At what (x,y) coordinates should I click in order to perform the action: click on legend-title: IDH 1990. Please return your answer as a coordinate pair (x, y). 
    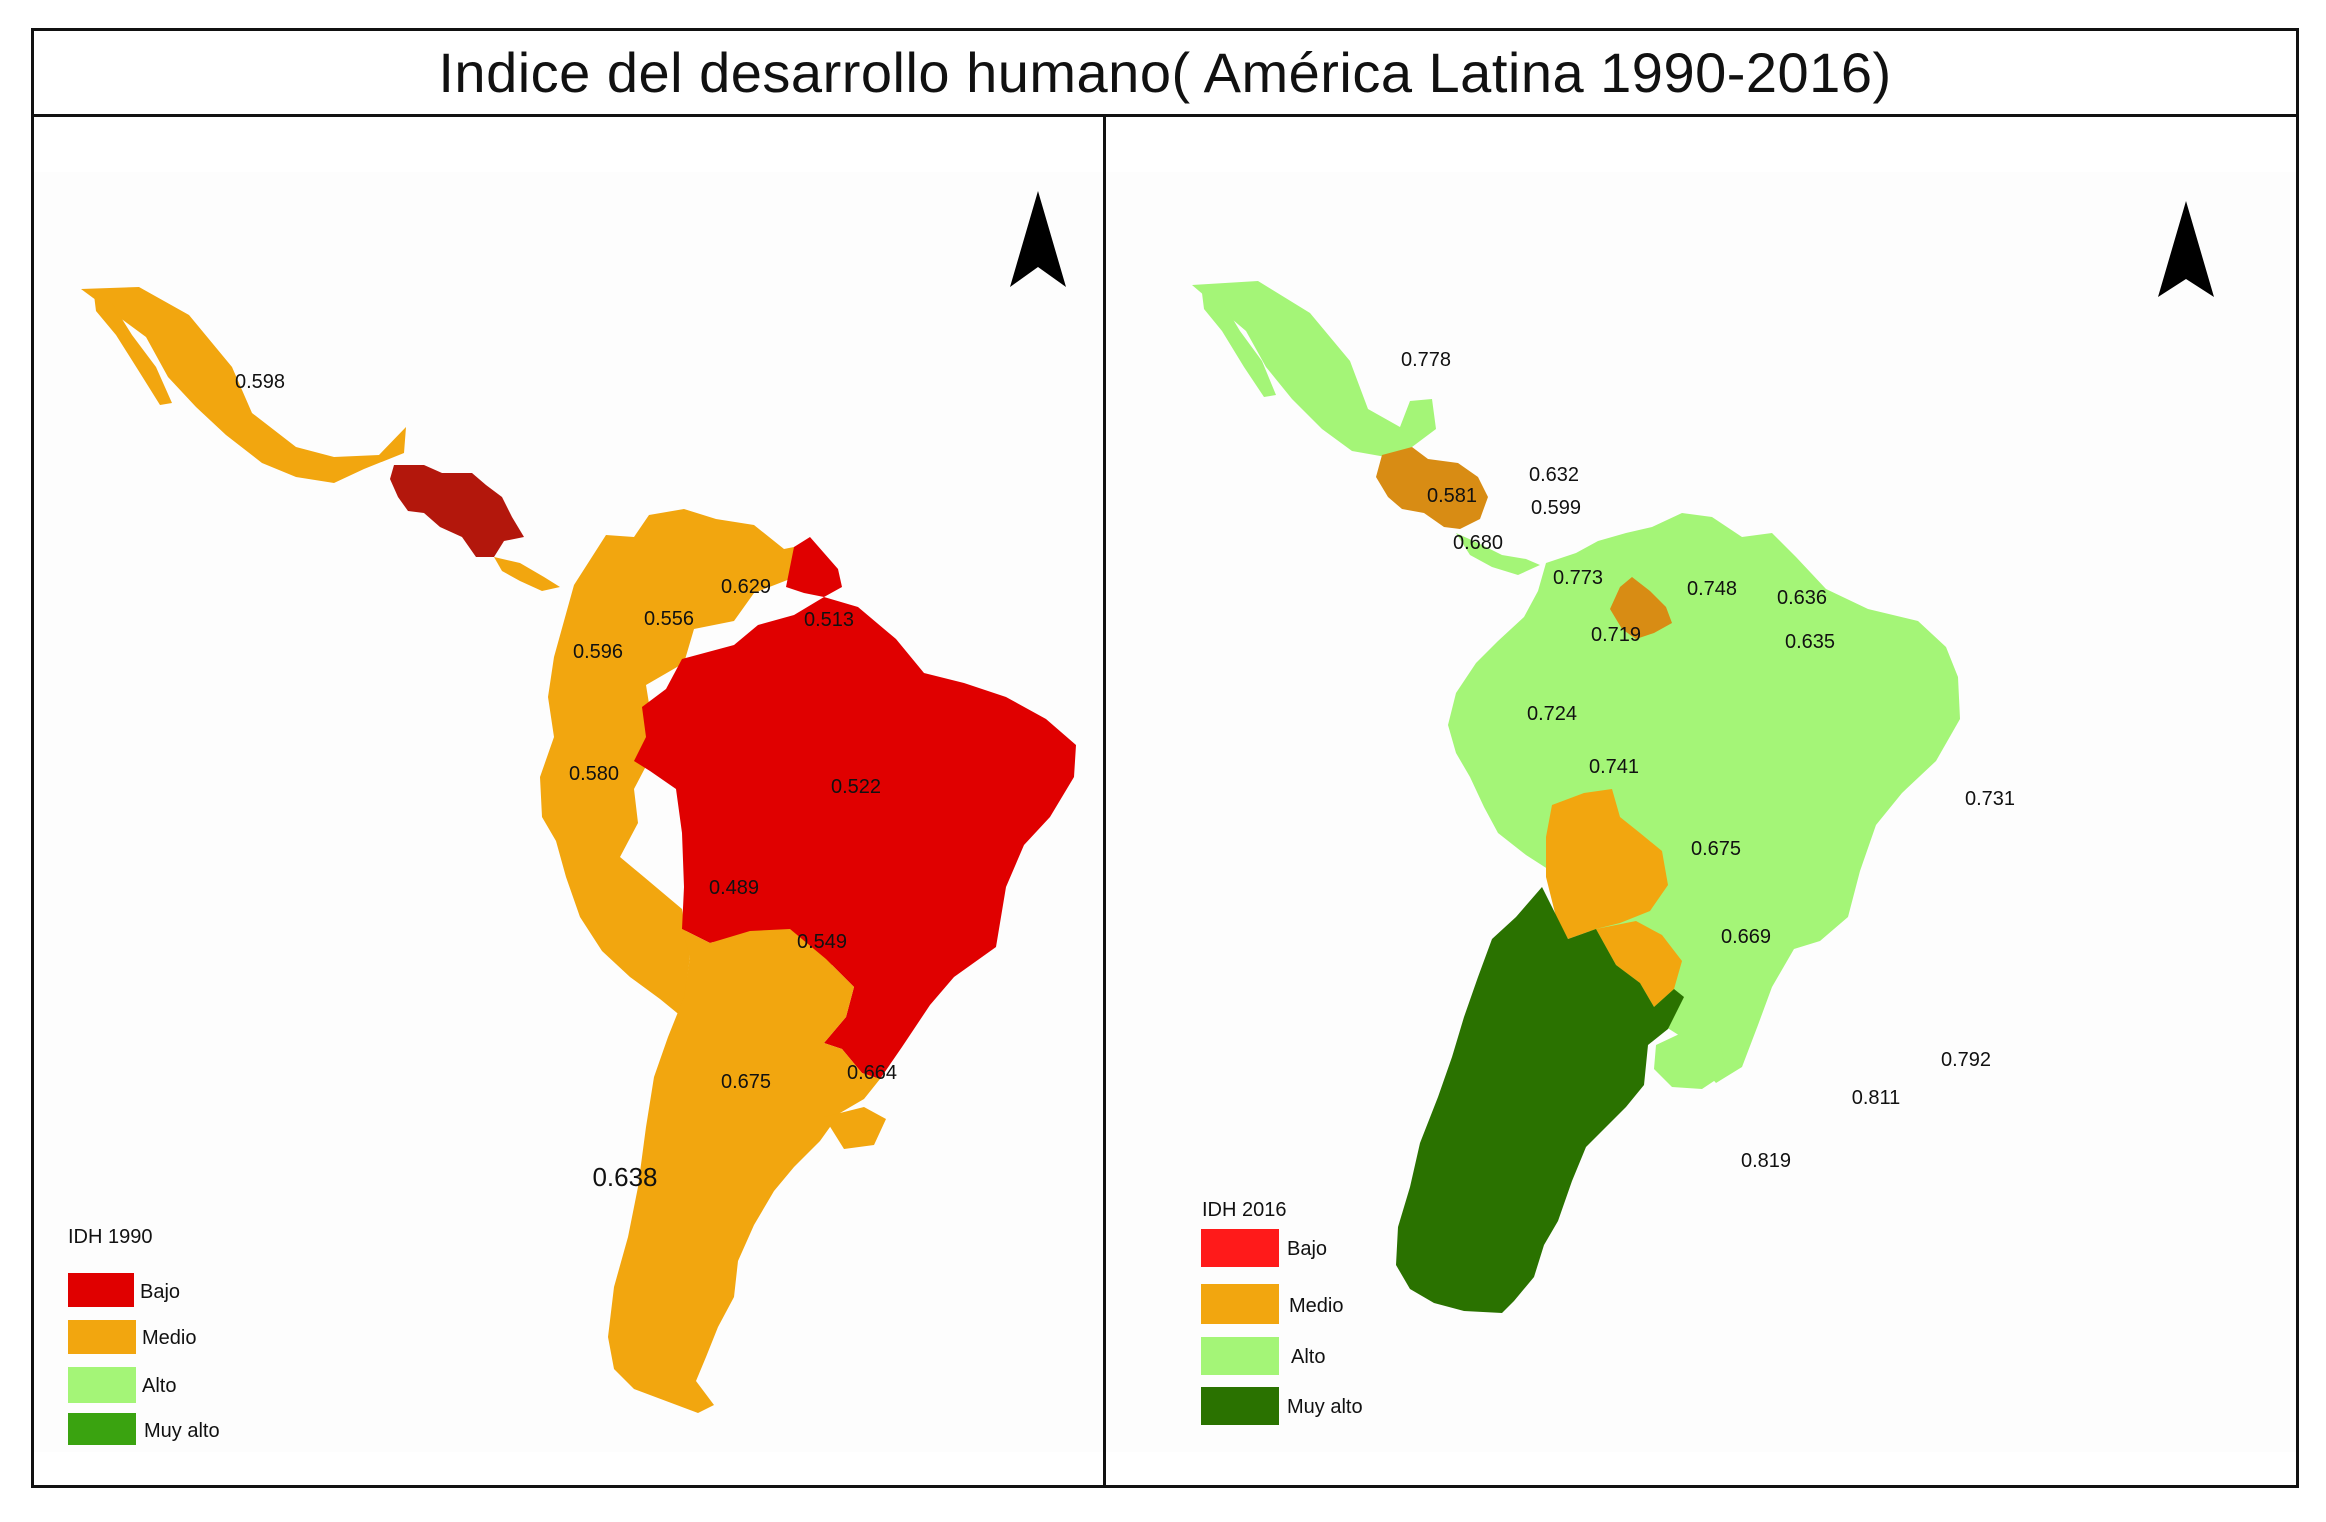
    Looking at the image, I should click on (110, 1237).